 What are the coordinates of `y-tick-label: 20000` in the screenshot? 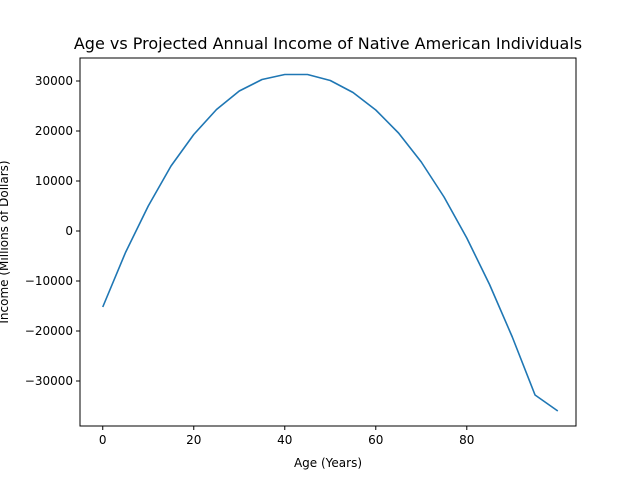 It's located at (54, 131).